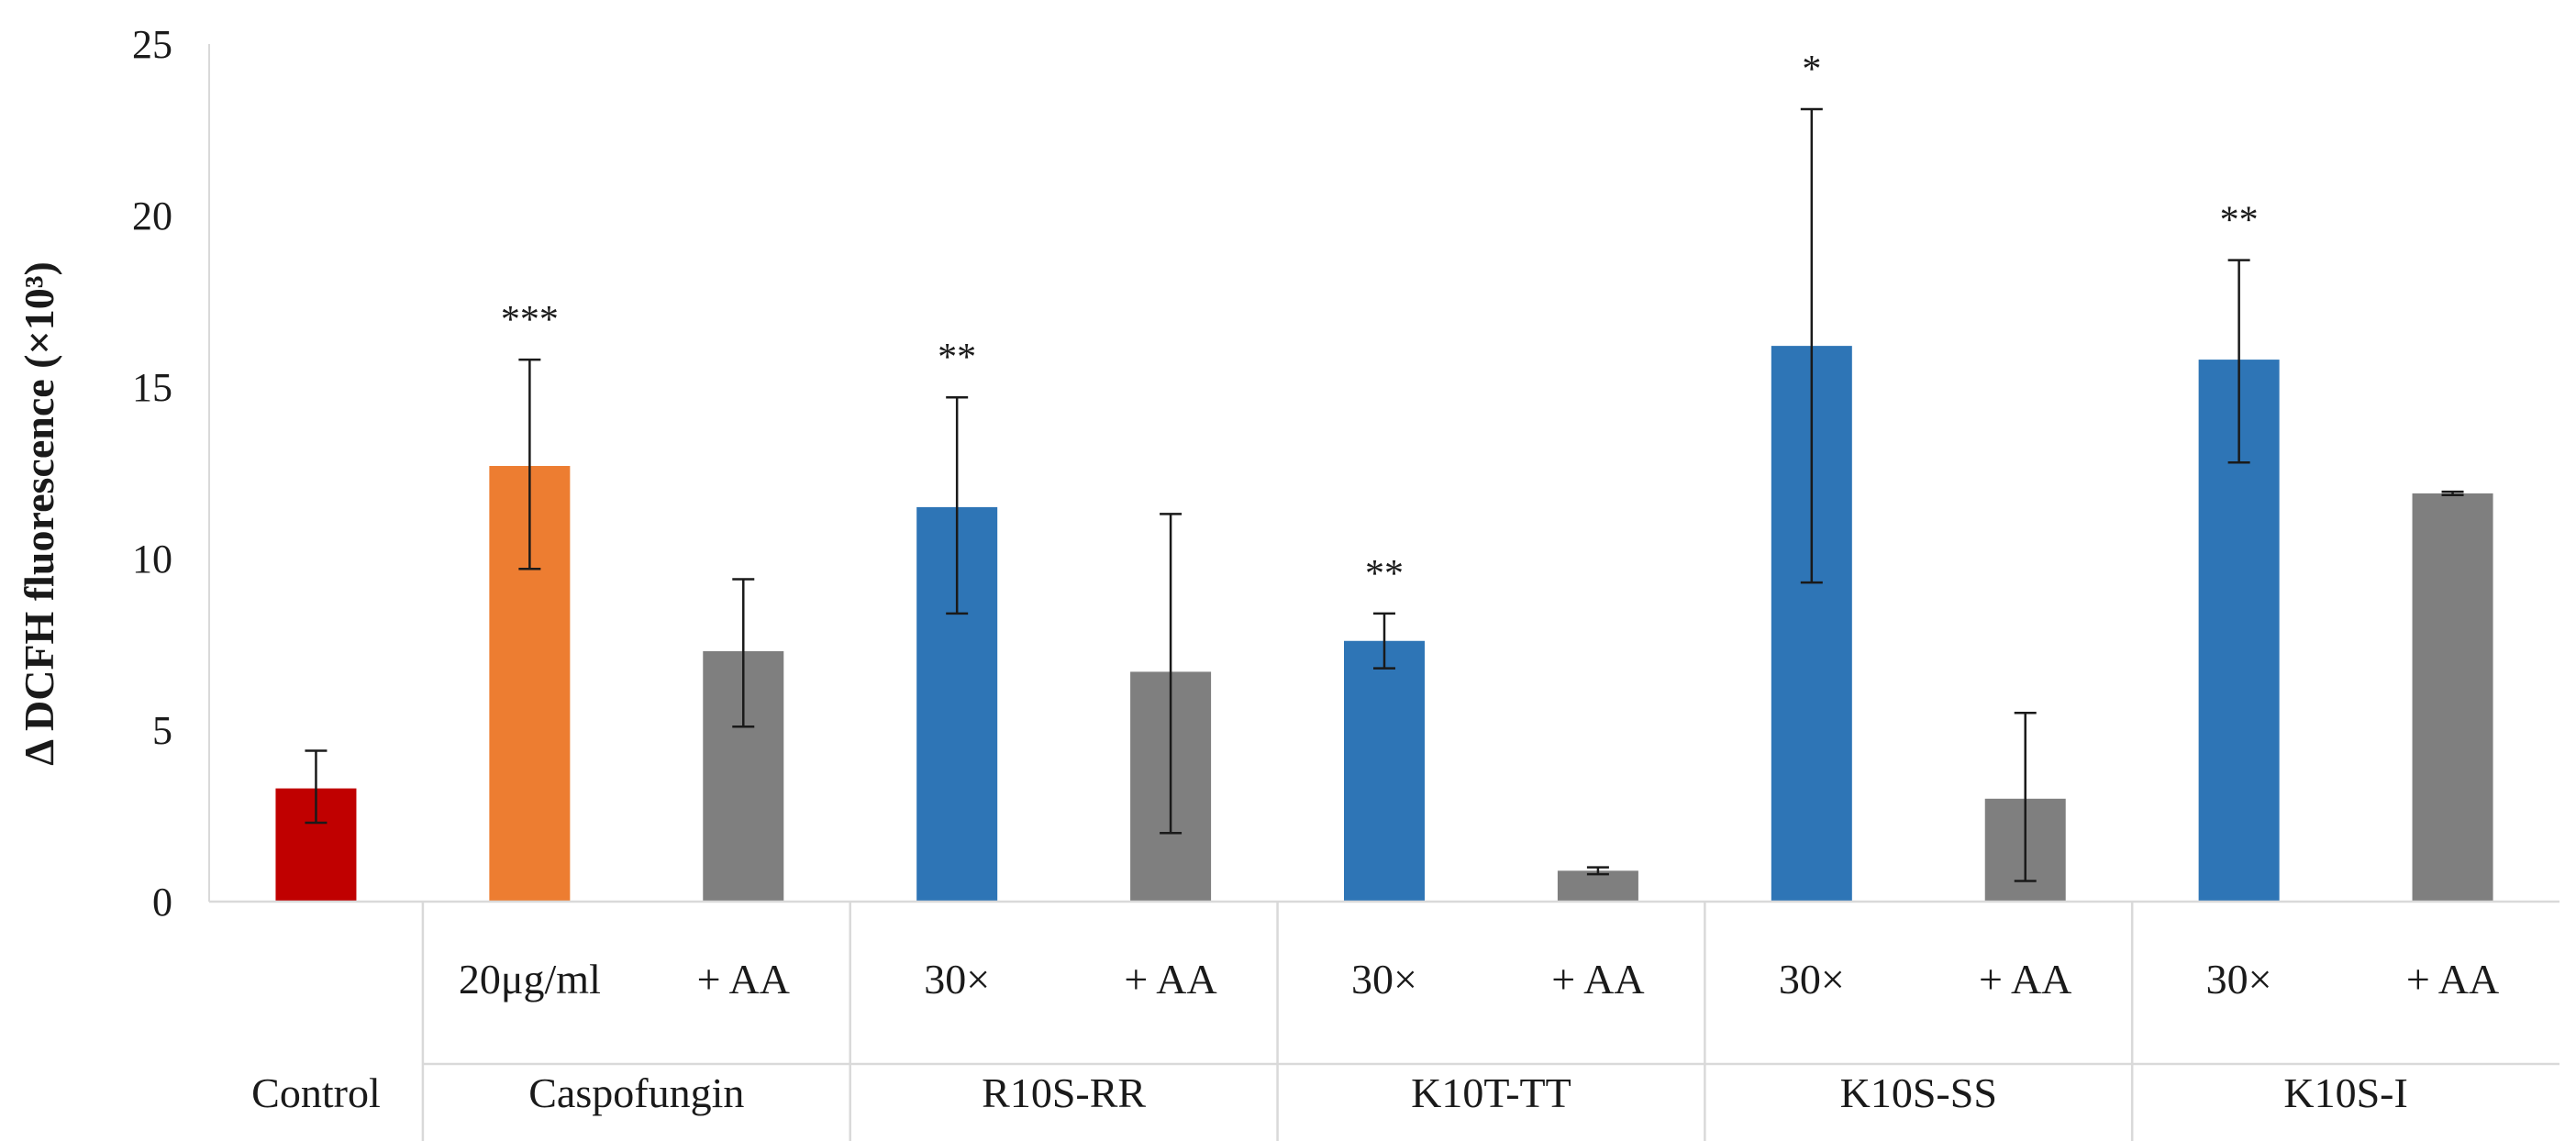  Describe the element at coordinates (316, 1093) in the screenshot. I see `group-label: Control` at that location.